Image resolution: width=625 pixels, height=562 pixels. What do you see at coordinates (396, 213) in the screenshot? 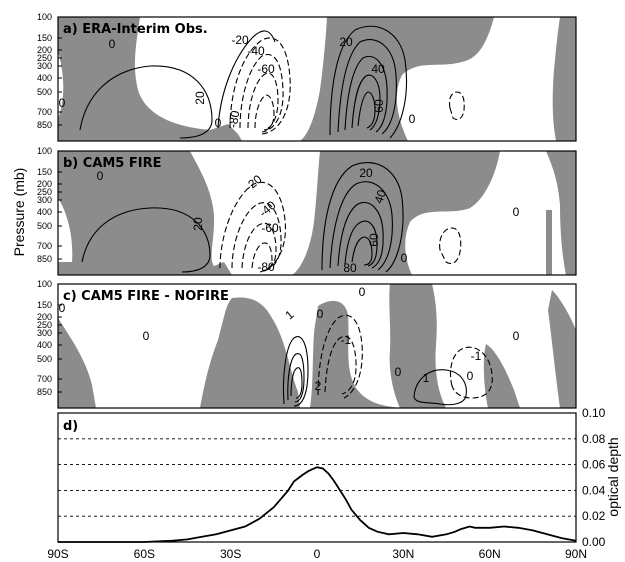
I see `panel-b-shading-center` at bounding box center [396, 213].